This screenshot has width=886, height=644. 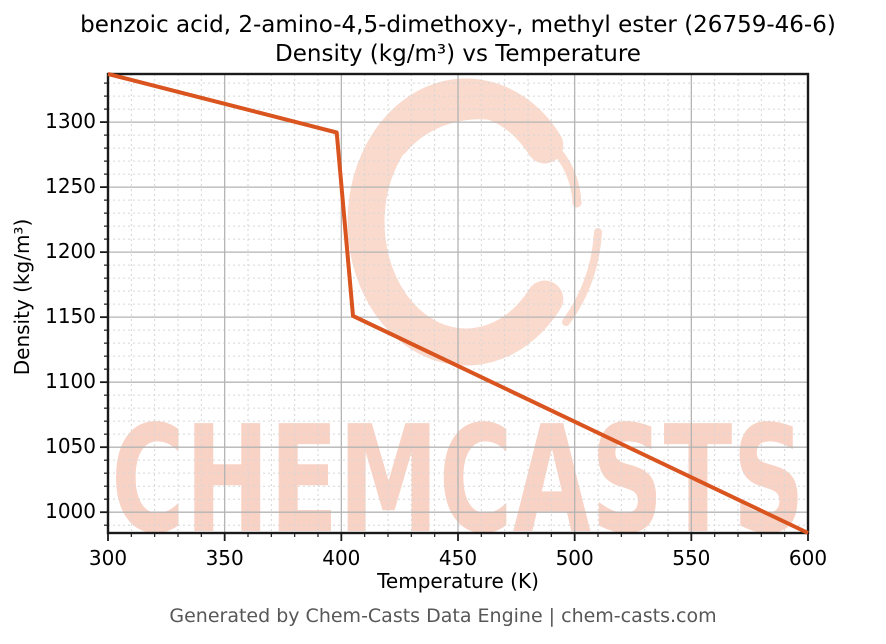 I want to click on x-tick-label: 500, so click(x=574, y=558).